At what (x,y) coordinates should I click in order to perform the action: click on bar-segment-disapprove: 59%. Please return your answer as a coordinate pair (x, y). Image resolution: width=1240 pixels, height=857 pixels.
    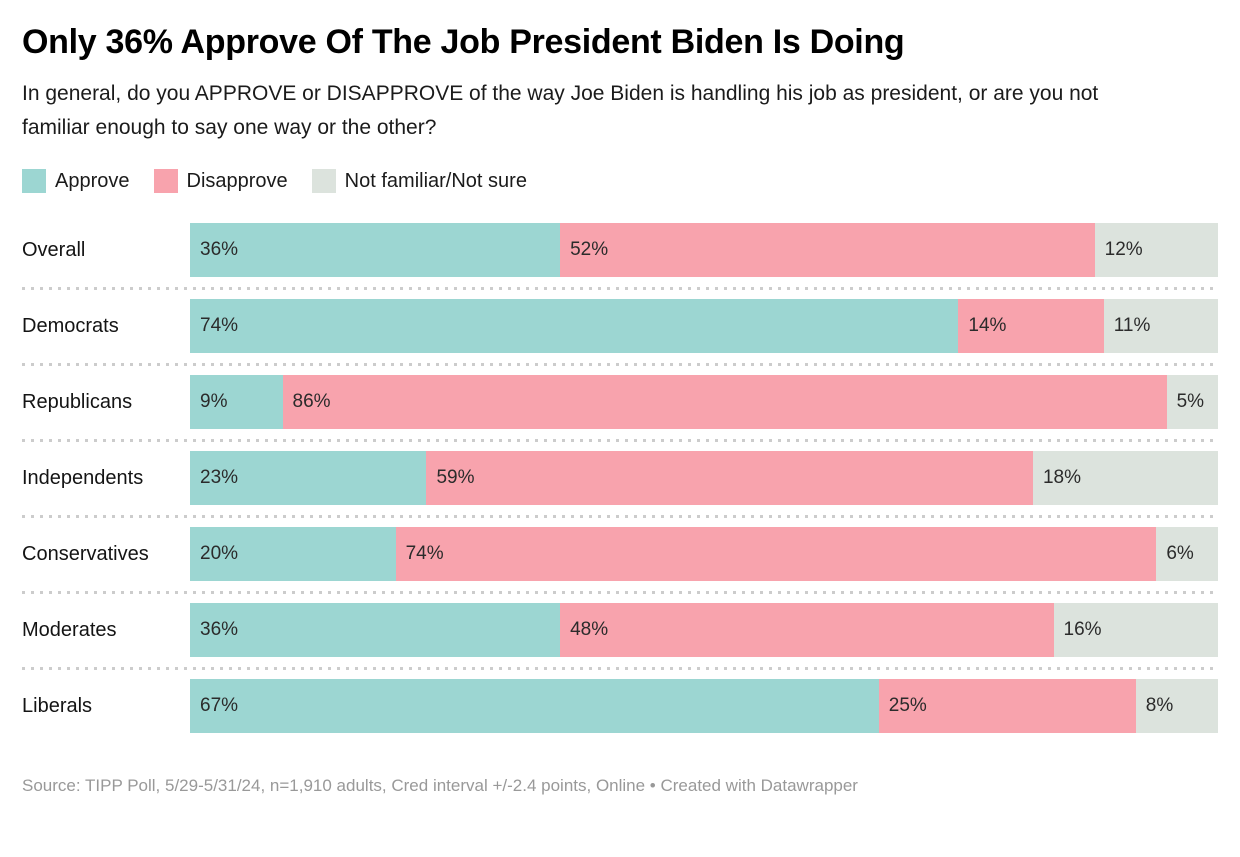
    Looking at the image, I should click on (729, 478).